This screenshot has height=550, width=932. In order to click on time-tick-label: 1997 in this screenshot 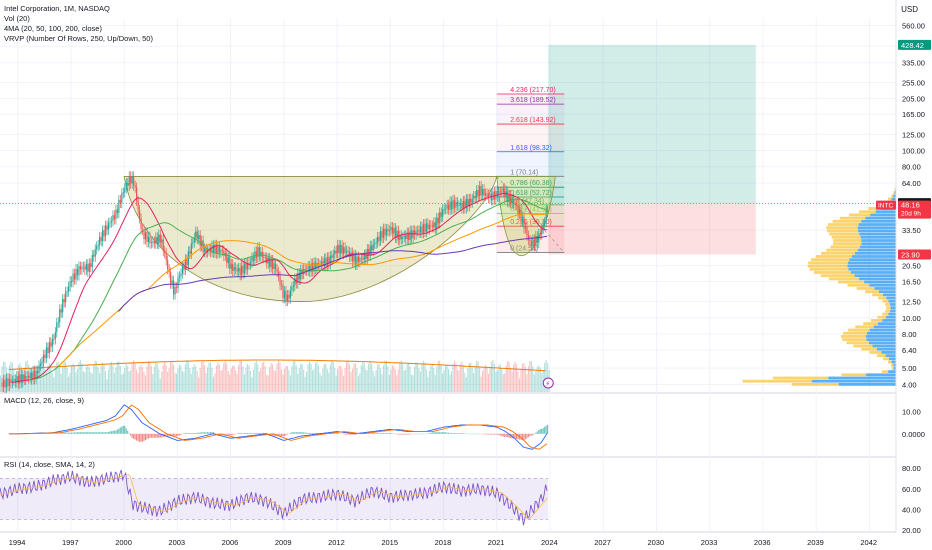, I will do `click(70, 542)`.